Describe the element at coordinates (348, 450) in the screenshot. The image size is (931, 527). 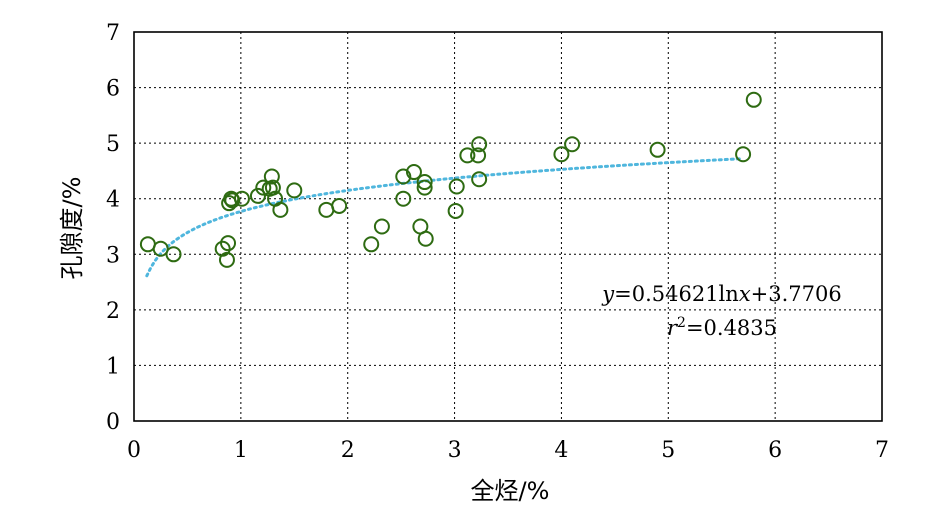
I see `x-tick-label: 2` at that location.